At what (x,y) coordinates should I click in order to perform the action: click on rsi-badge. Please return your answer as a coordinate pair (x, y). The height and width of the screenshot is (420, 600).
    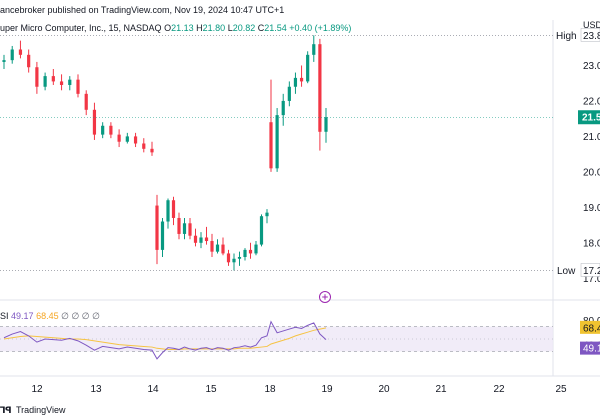
    Looking at the image, I should click on (590, 348).